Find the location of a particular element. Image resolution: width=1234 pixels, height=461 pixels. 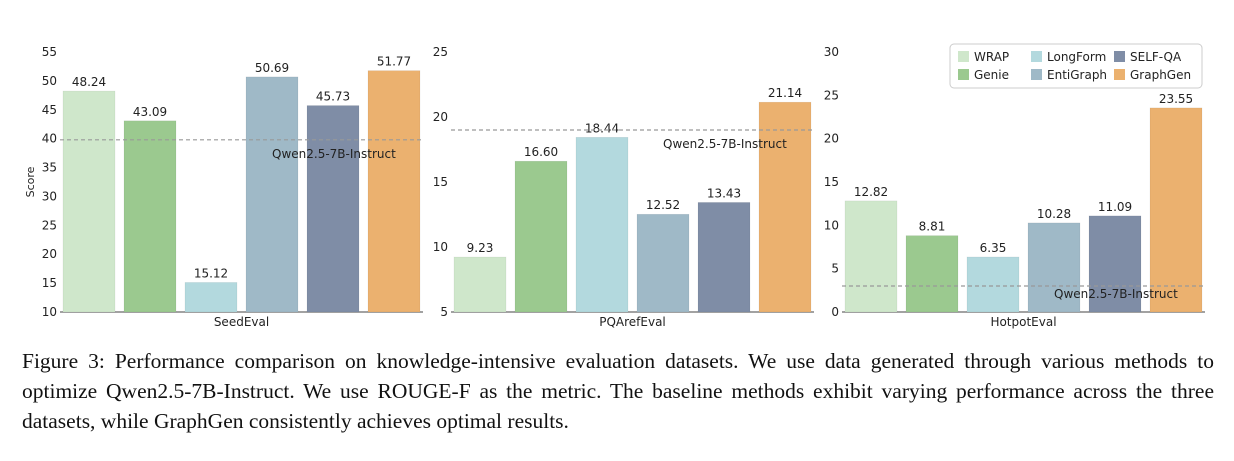

bar-value-label: 12.52 is located at coordinates (663, 205).